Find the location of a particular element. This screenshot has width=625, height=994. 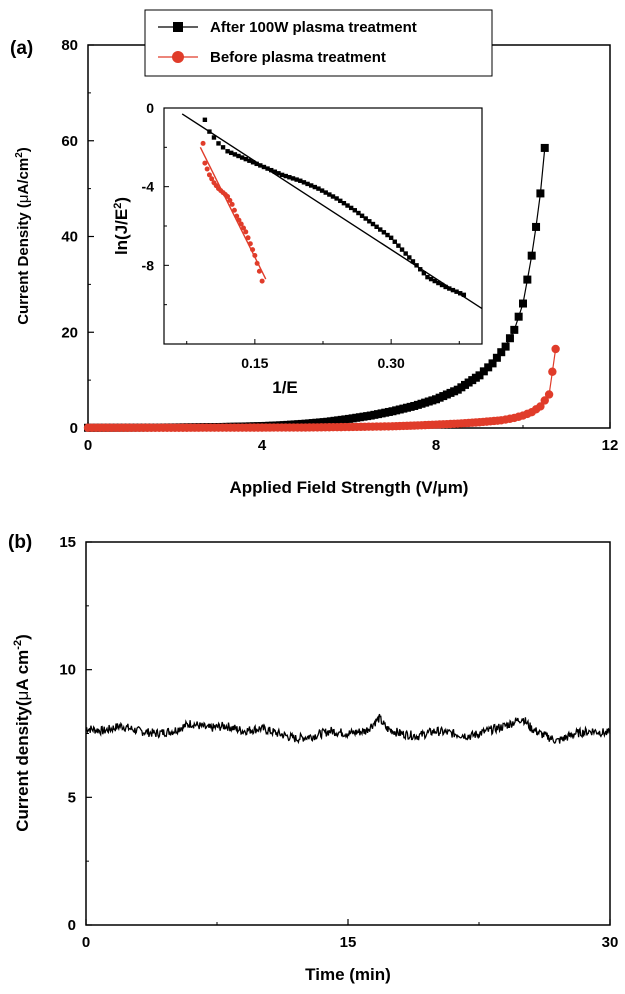

chart-a-xlabel: Applied Field Strength (V/μm) is located at coordinates (349, 487).